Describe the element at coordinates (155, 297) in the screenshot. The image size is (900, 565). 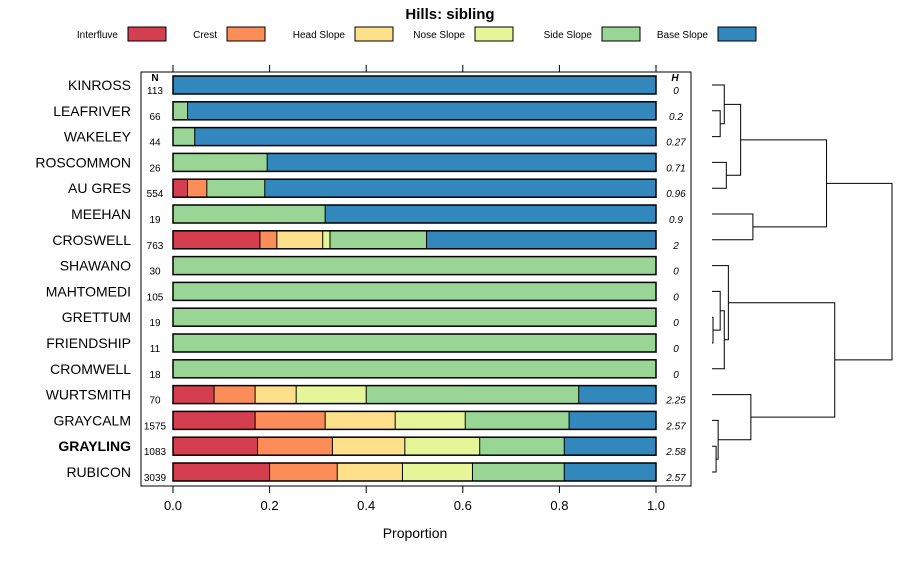
I see `n-value: 105` at that location.